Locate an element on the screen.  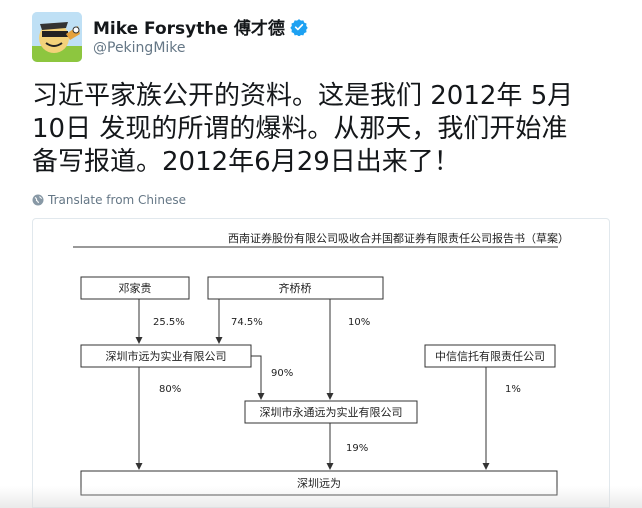
user-name-row: Mike Forsythe 傅才德 is located at coordinates (200, 26).